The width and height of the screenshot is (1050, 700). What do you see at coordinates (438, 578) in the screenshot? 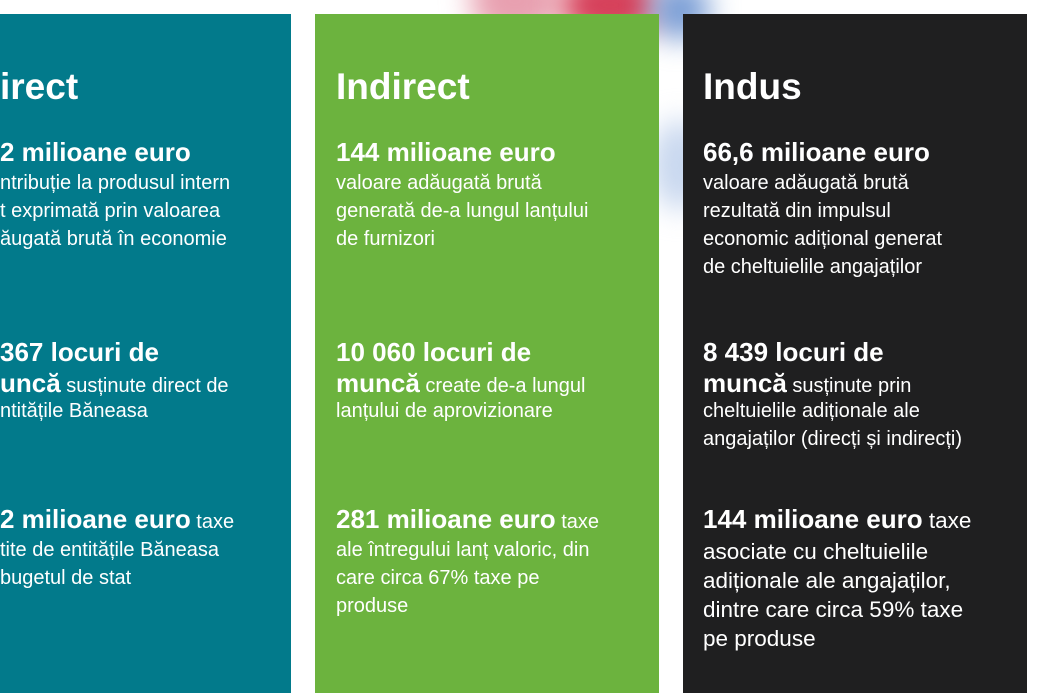
I see `body-text: care circa 67% taxe pe` at bounding box center [438, 578].